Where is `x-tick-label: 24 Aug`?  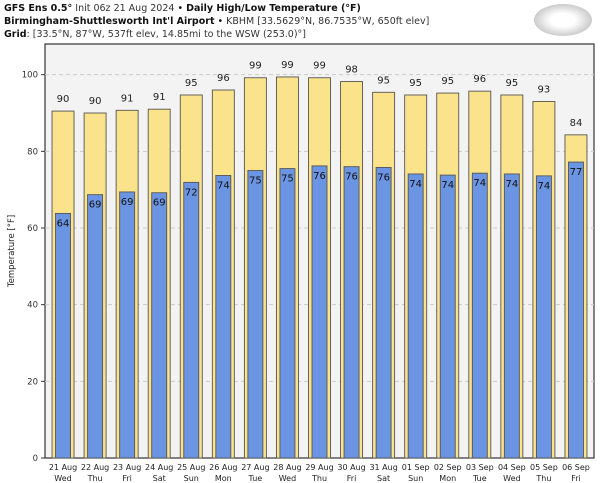
x-tick-label: 24 Aug is located at coordinates (159, 467).